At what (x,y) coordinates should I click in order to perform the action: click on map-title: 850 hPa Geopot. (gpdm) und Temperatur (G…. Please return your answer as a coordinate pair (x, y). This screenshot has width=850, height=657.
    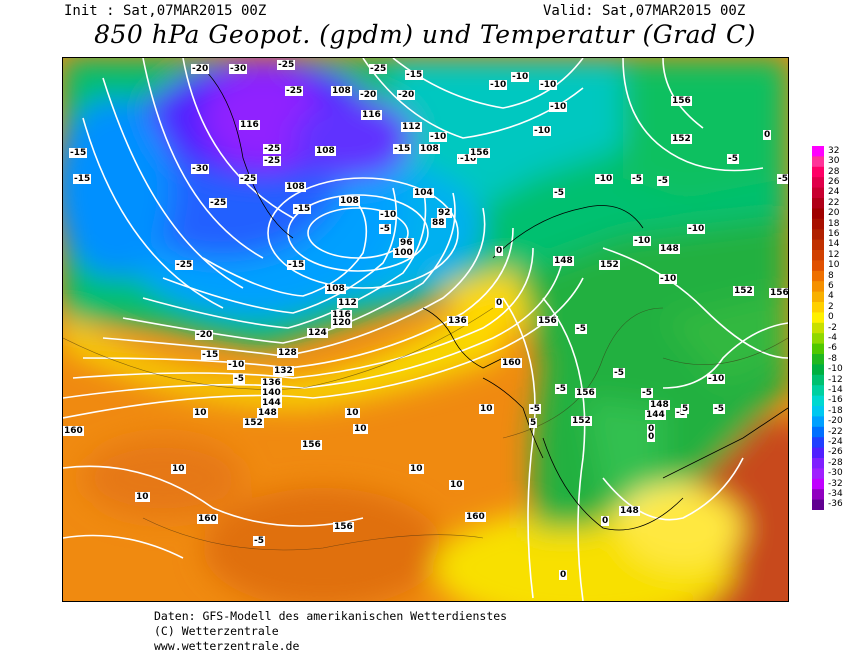
    Looking at the image, I should click on (425, 34).